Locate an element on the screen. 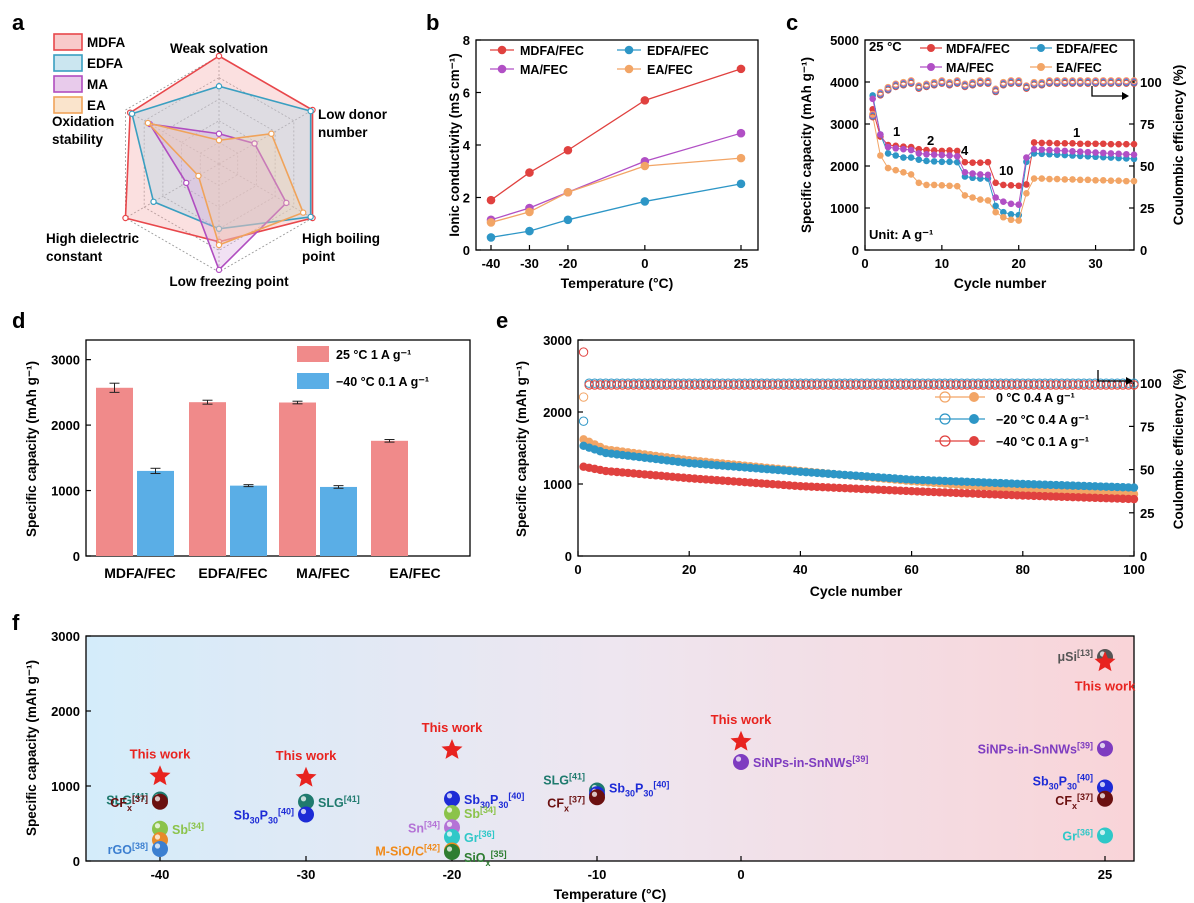 The image size is (1194, 903). chart-d-legend-swatch is located at coordinates (313, 381).